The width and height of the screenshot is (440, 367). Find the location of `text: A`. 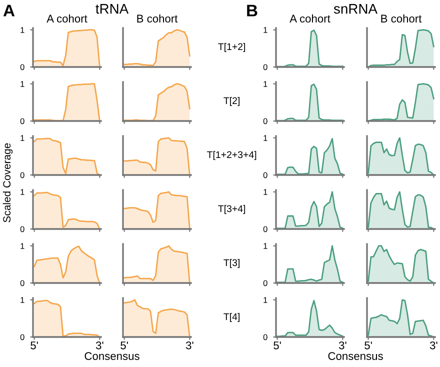

text: A is located at coordinates (9, 10).